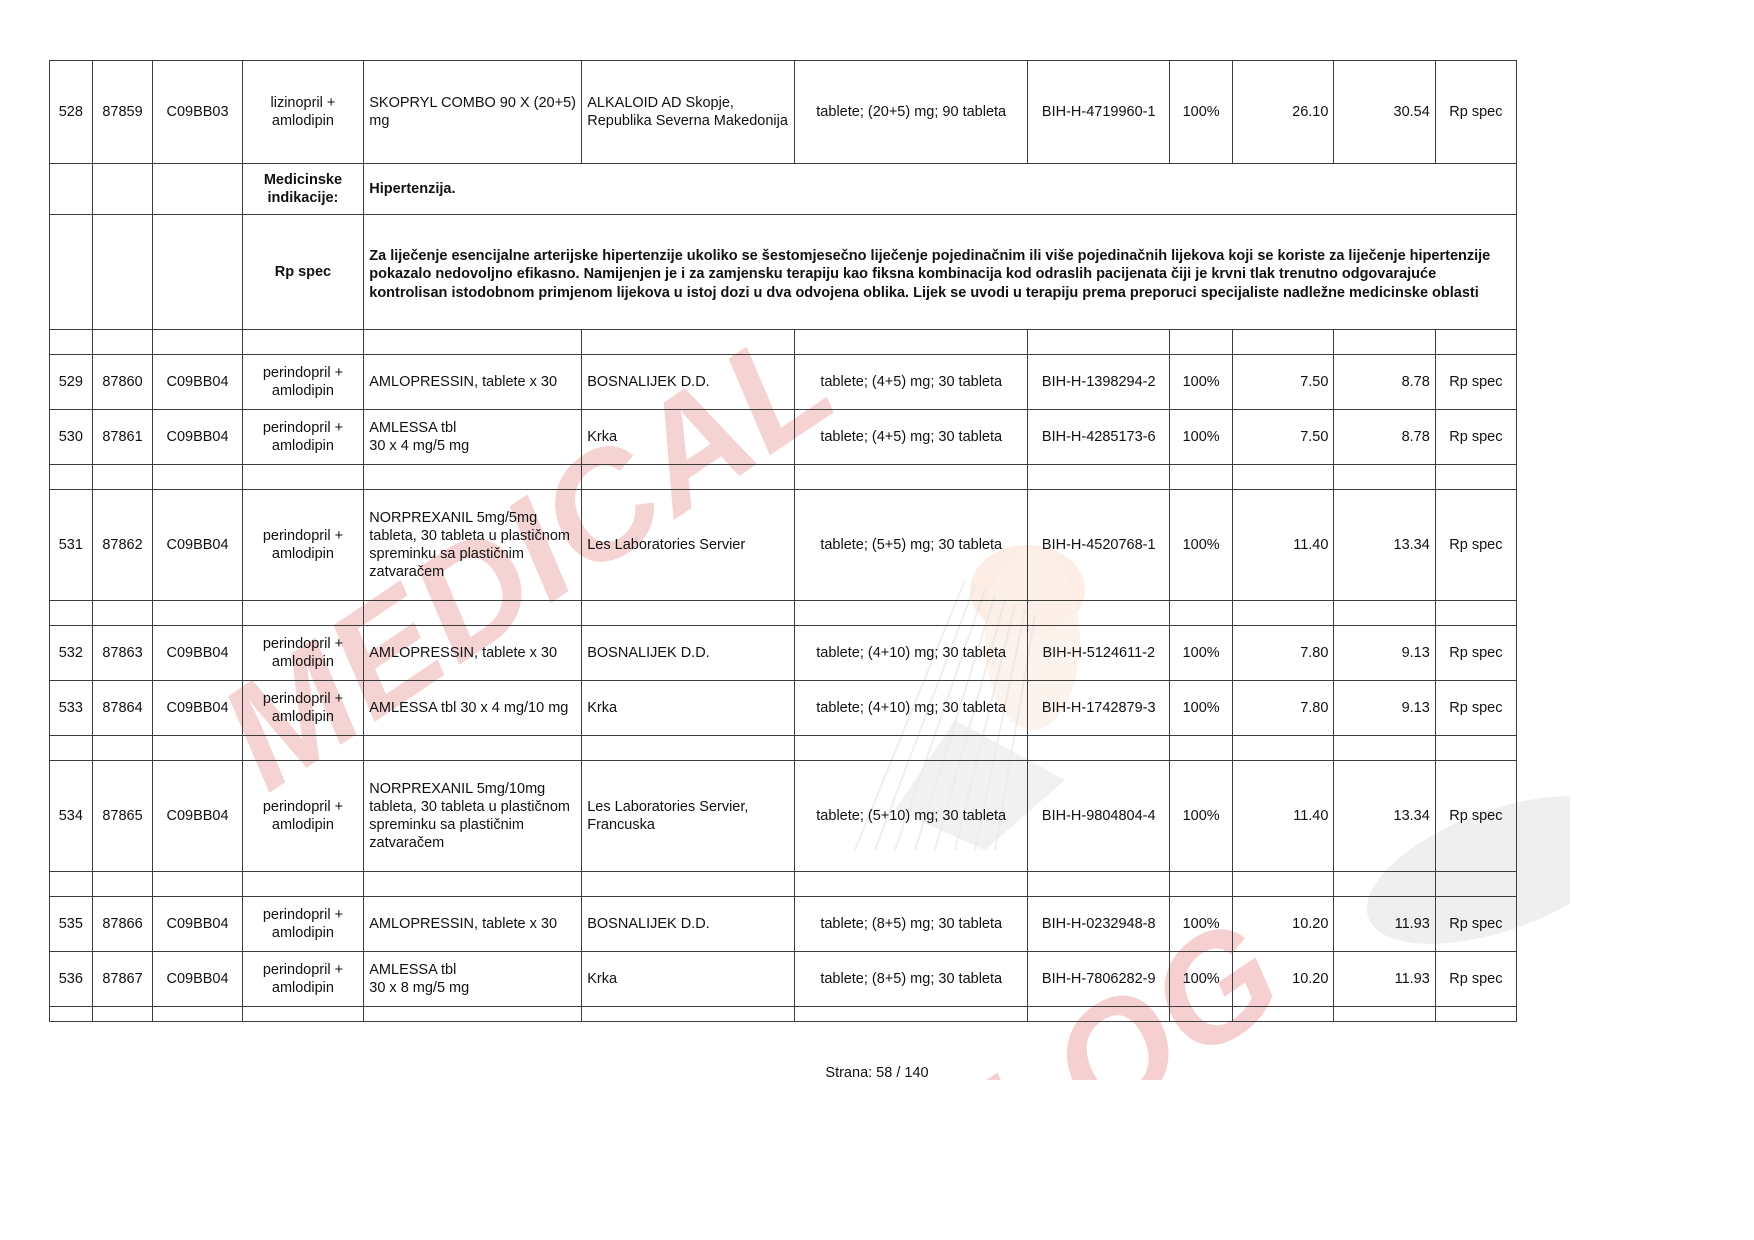  Describe the element at coordinates (911, 112) in the screenshot. I see `cell-form: tablete; (20+5) mg; 90 tableta` at that location.